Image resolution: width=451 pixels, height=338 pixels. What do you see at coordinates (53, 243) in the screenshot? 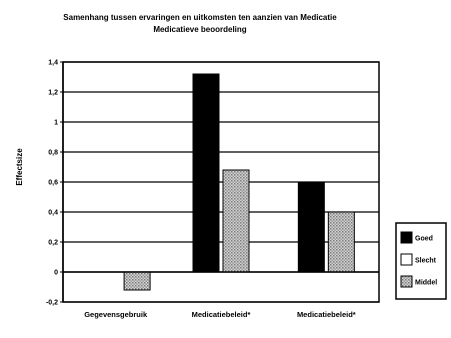
I see `y-tick-label: 0,2` at bounding box center [53, 243].